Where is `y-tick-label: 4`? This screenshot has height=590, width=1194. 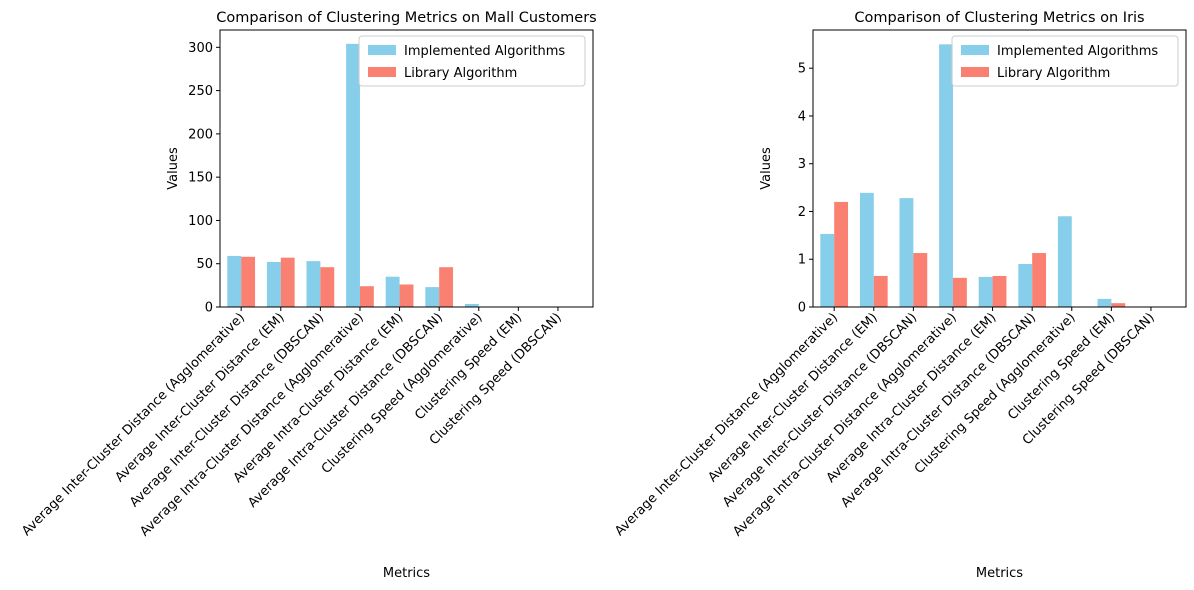 y-tick-label: 4 is located at coordinates (802, 116).